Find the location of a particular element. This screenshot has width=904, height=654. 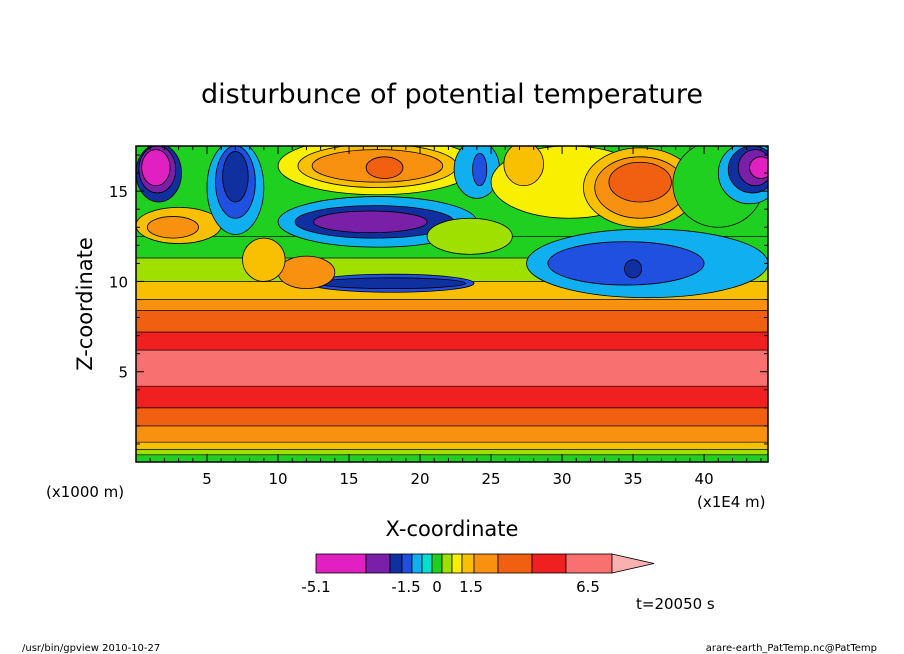

x-tick-label: 20 is located at coordinates (419, 479).